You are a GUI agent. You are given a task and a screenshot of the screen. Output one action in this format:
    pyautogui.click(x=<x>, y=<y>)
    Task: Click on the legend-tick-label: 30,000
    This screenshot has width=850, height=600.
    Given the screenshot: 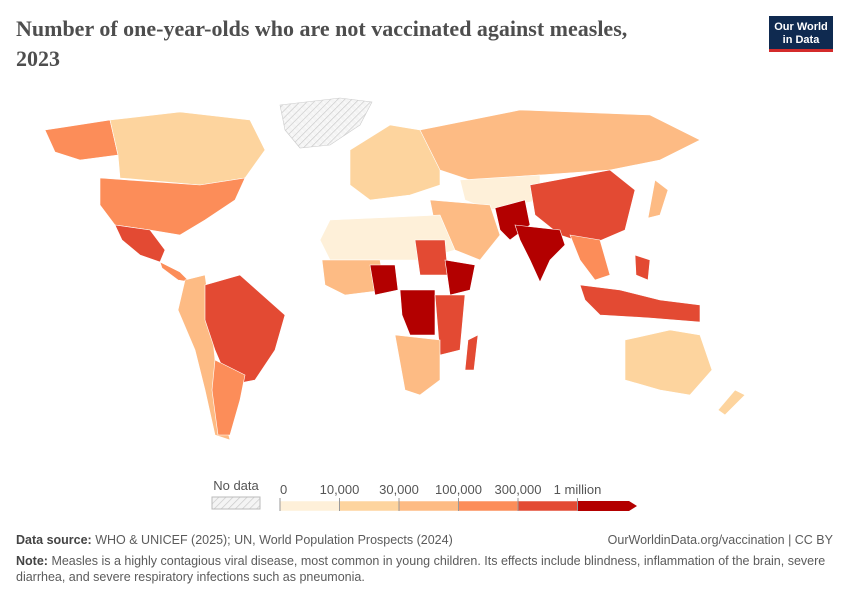 What is the action you would take?
    pyautogui.click(x=399, y=489)
    